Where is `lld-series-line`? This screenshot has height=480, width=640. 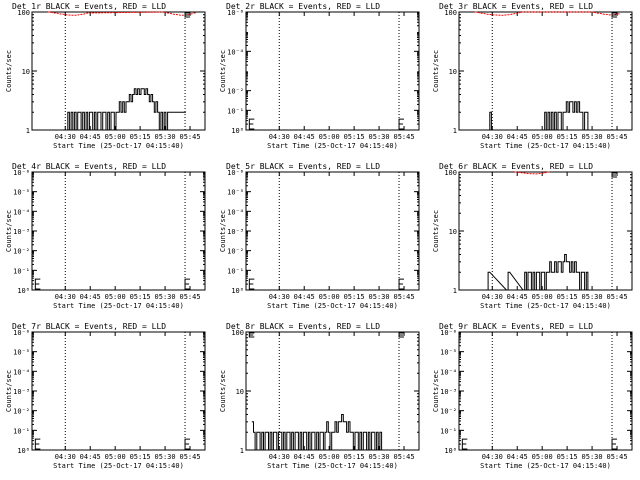
lld-series-line is located at coordinates (547, 13).